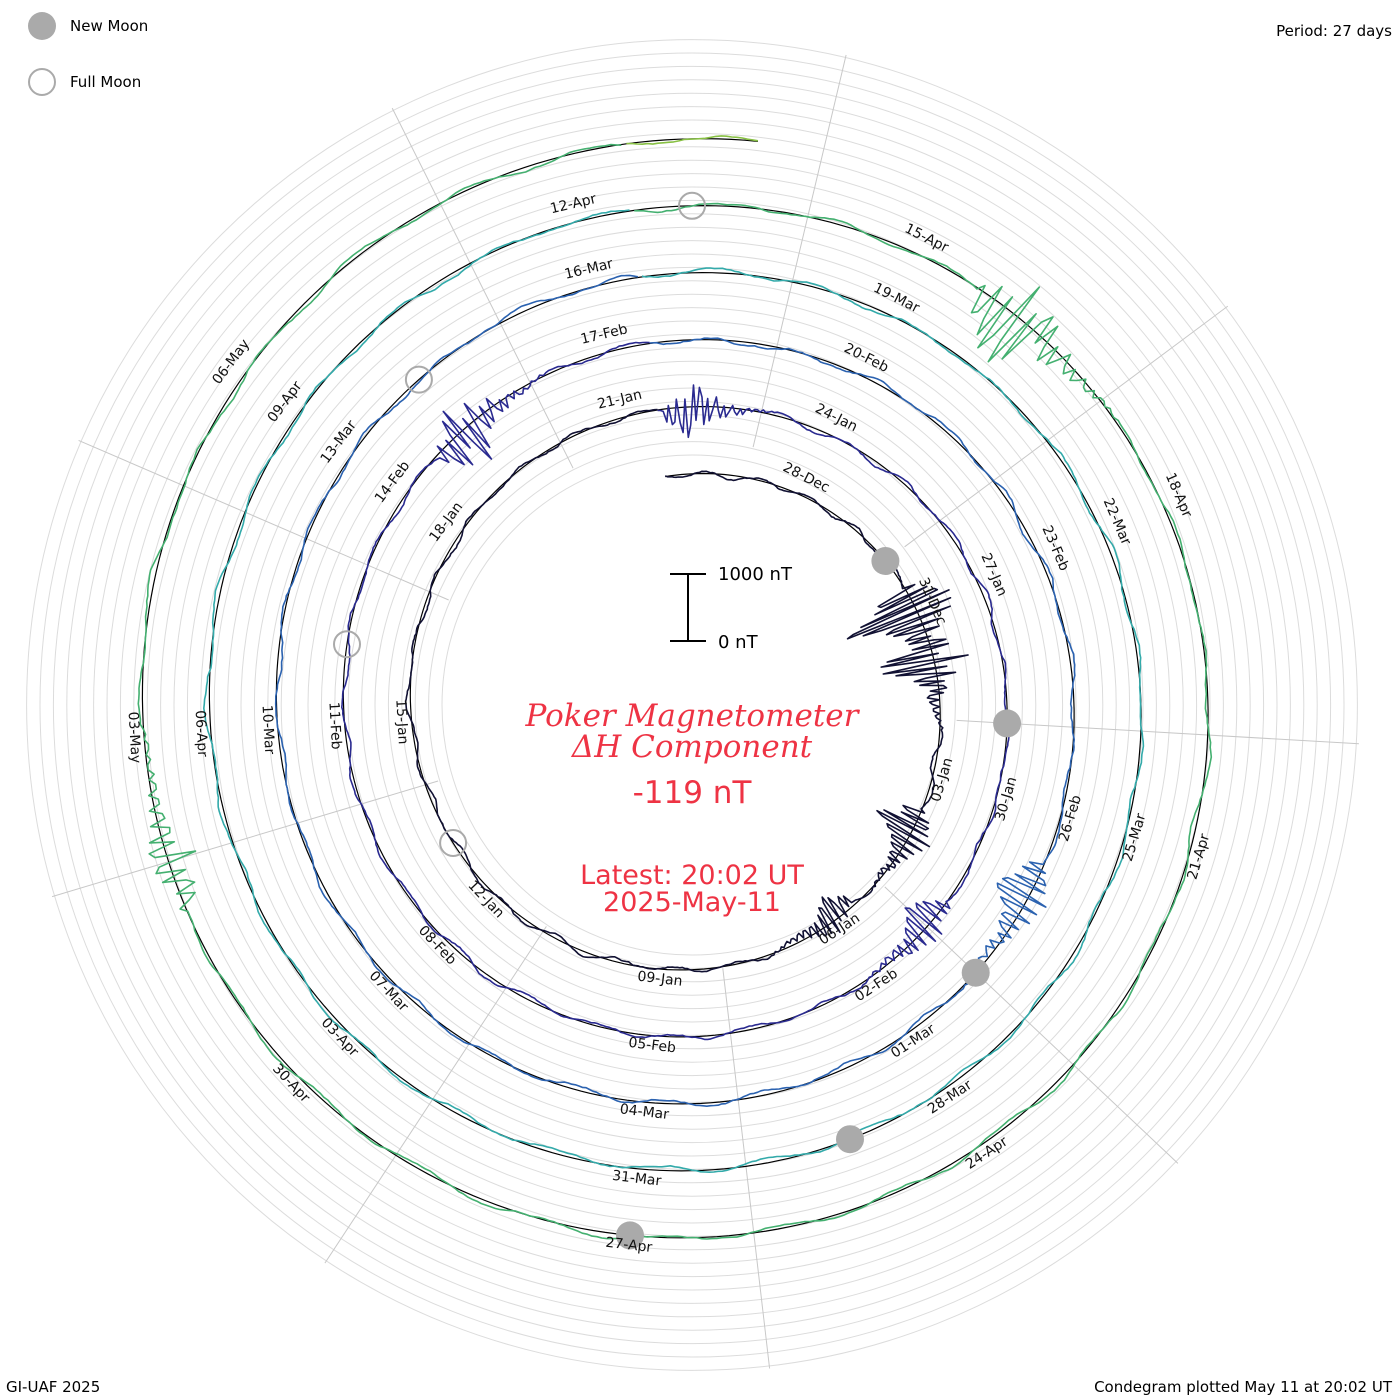 This screenshot has height=1400, width=1400. I want to click on date-label: 16-Mar, so click(589, 269).